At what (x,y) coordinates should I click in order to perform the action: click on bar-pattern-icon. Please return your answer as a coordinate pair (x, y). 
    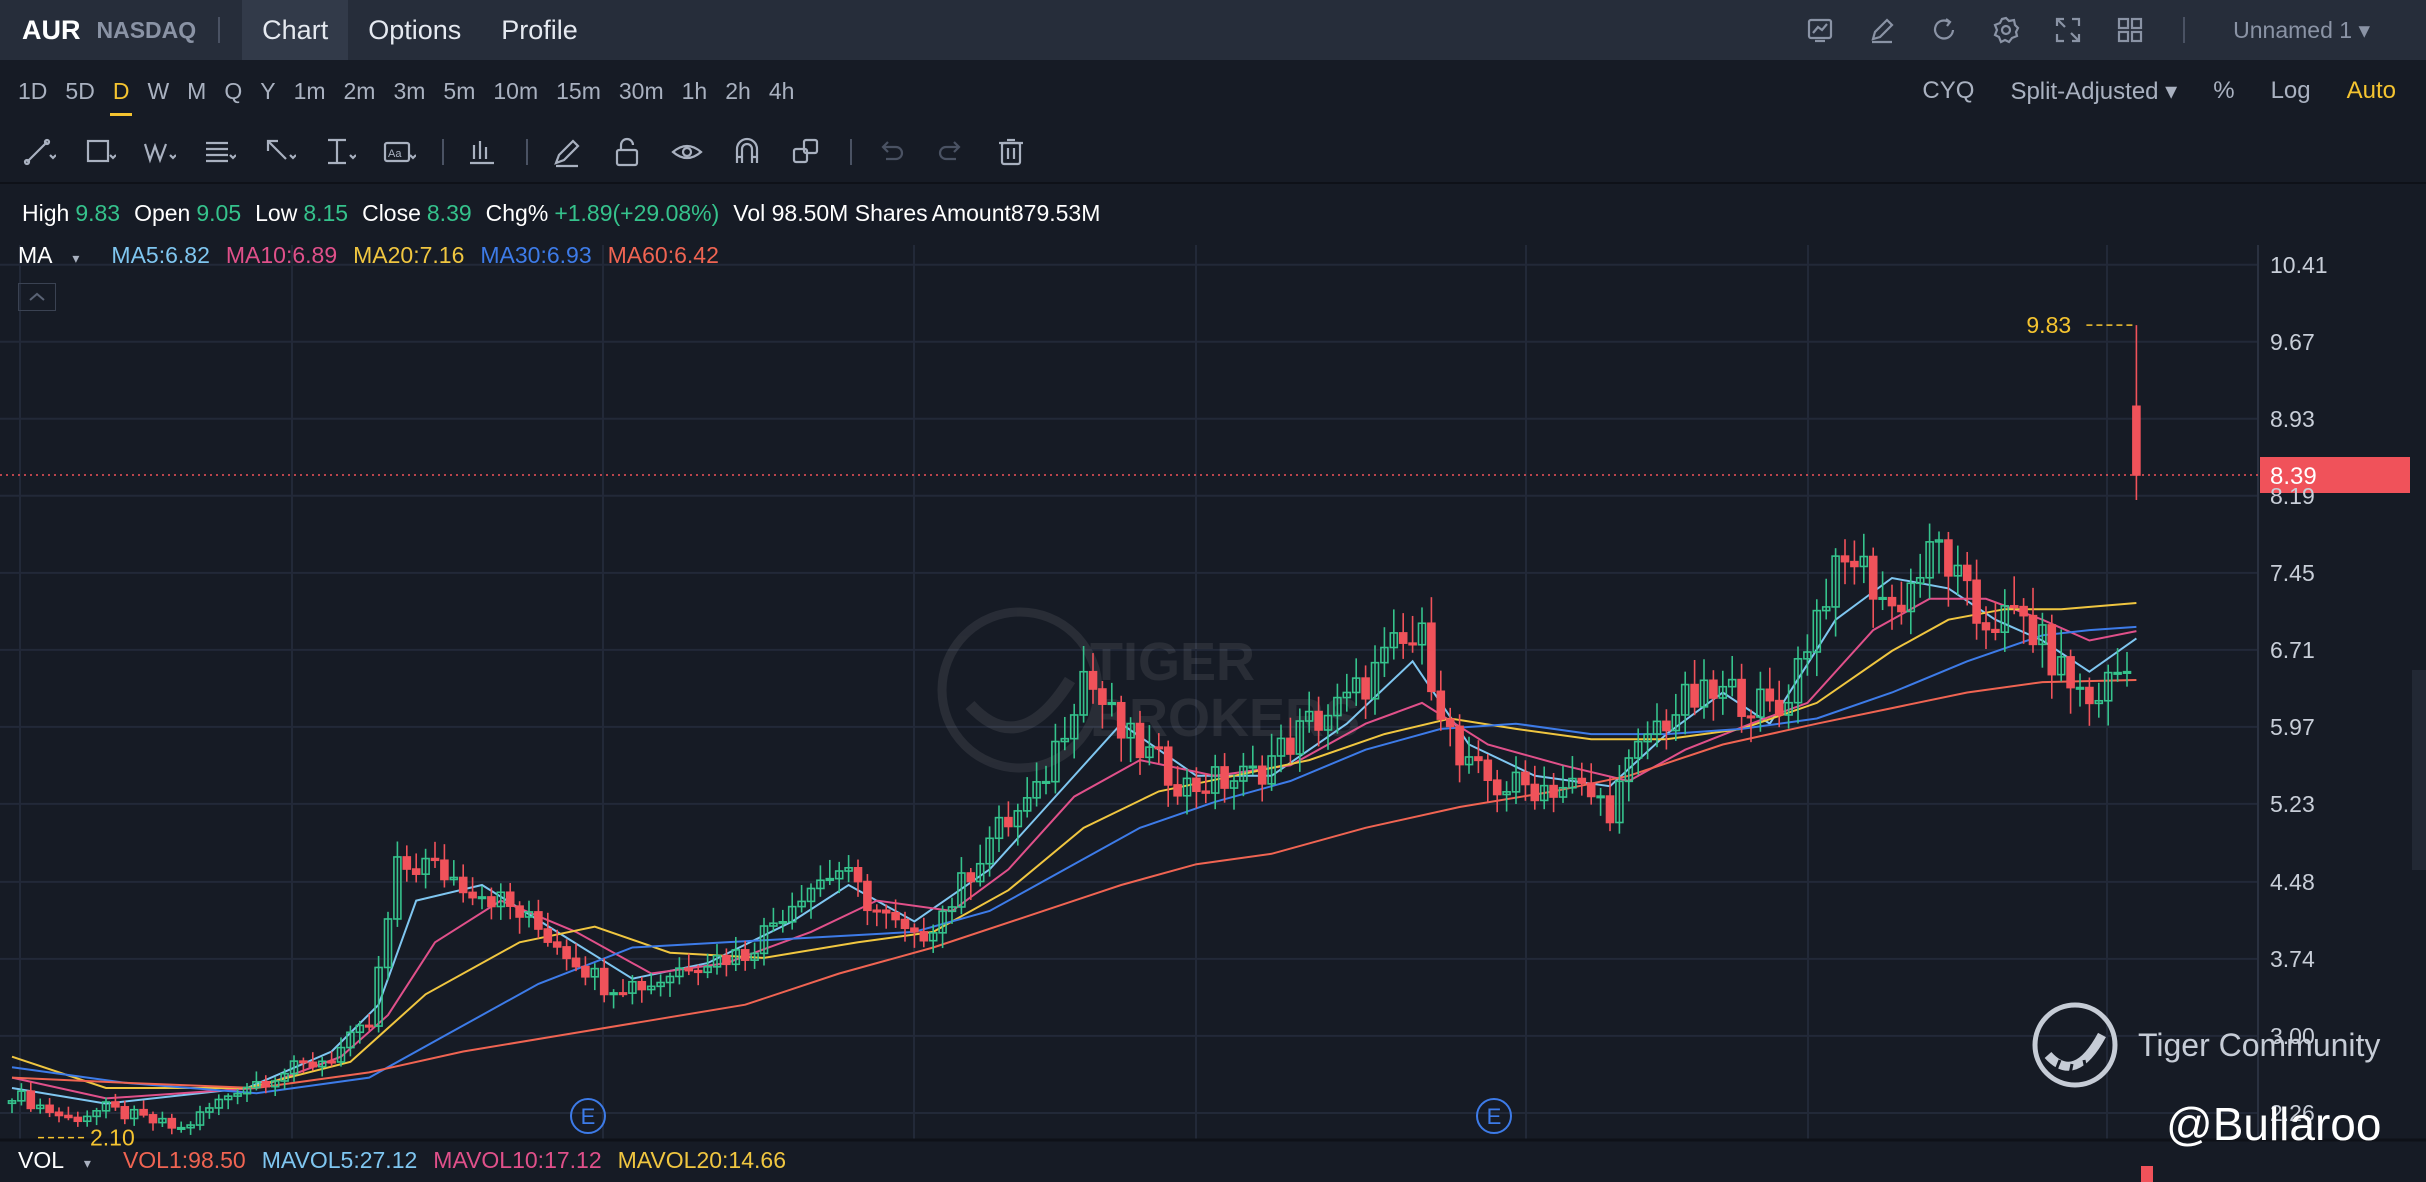
    Looking at the image, I should click on (485, 152).